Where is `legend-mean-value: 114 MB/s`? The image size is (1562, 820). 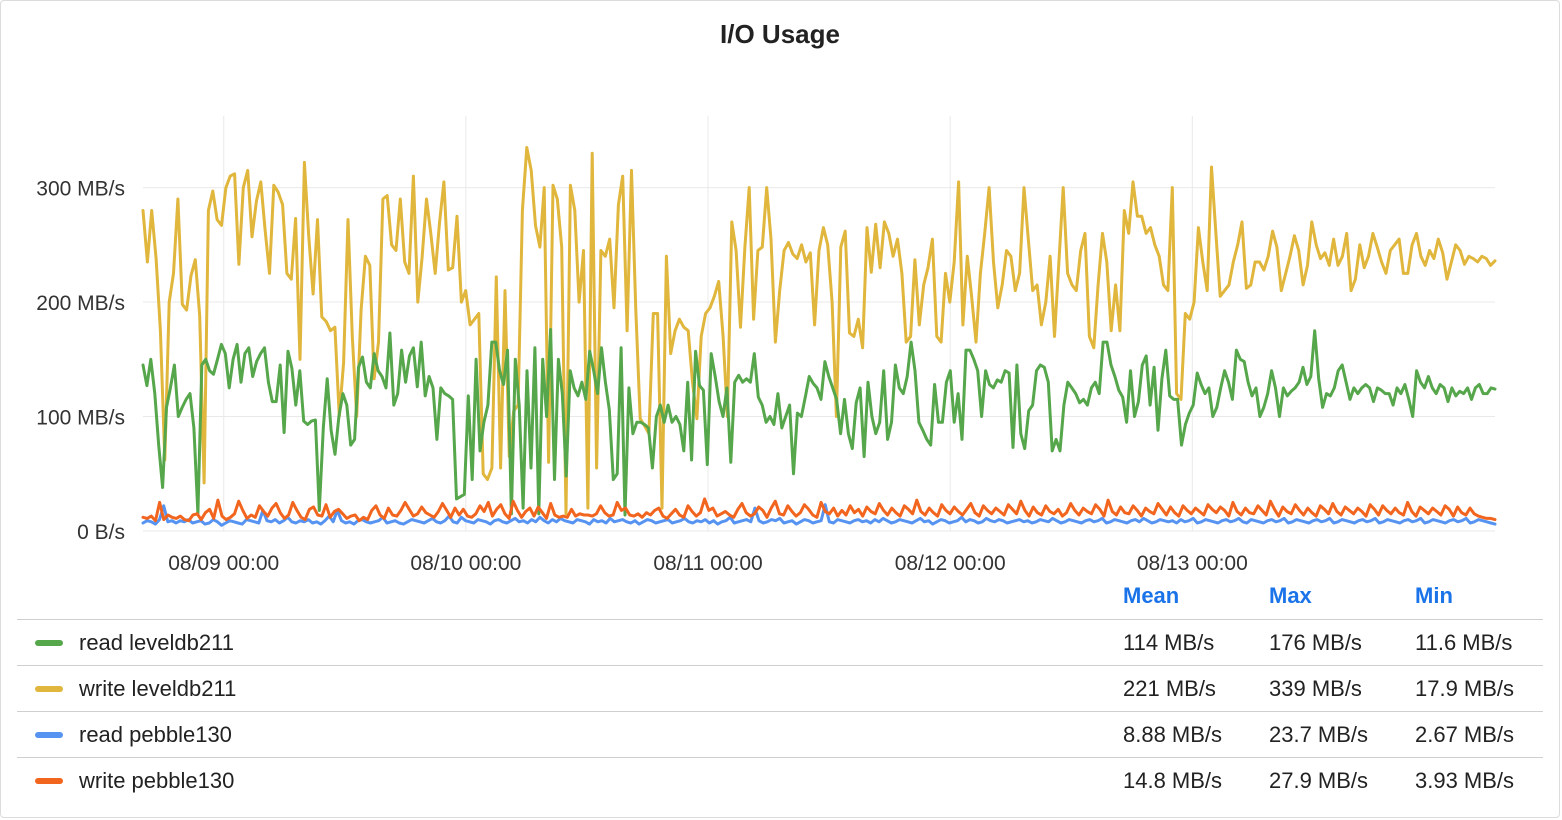 legend-mean-value: 114 MB/s is located at coordinates (1169, 642).